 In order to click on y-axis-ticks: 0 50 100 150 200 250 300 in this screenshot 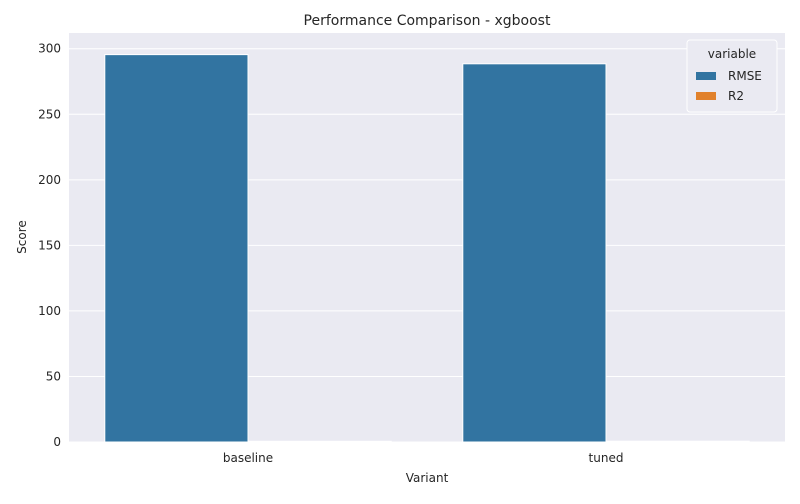, I will do `click(49, 245)`.